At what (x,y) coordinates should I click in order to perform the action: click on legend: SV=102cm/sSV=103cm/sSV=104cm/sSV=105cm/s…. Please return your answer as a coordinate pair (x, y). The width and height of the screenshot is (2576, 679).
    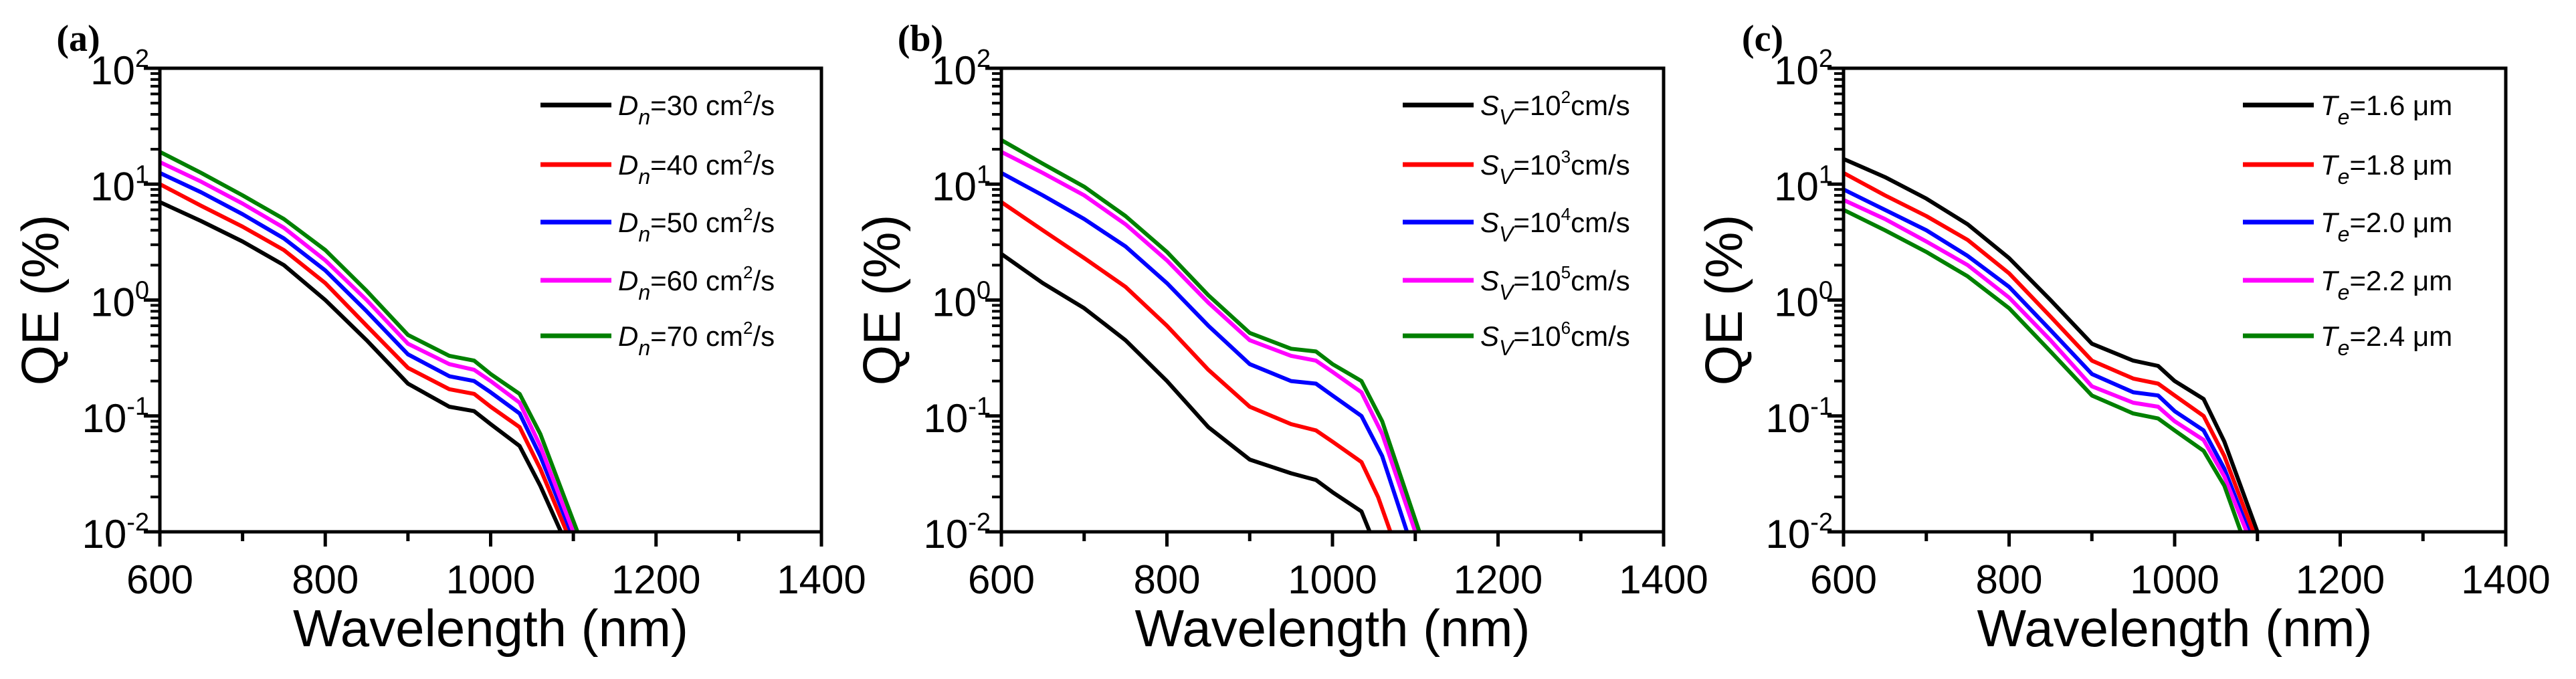
    Looking at the image, I should click on (1516, 223).